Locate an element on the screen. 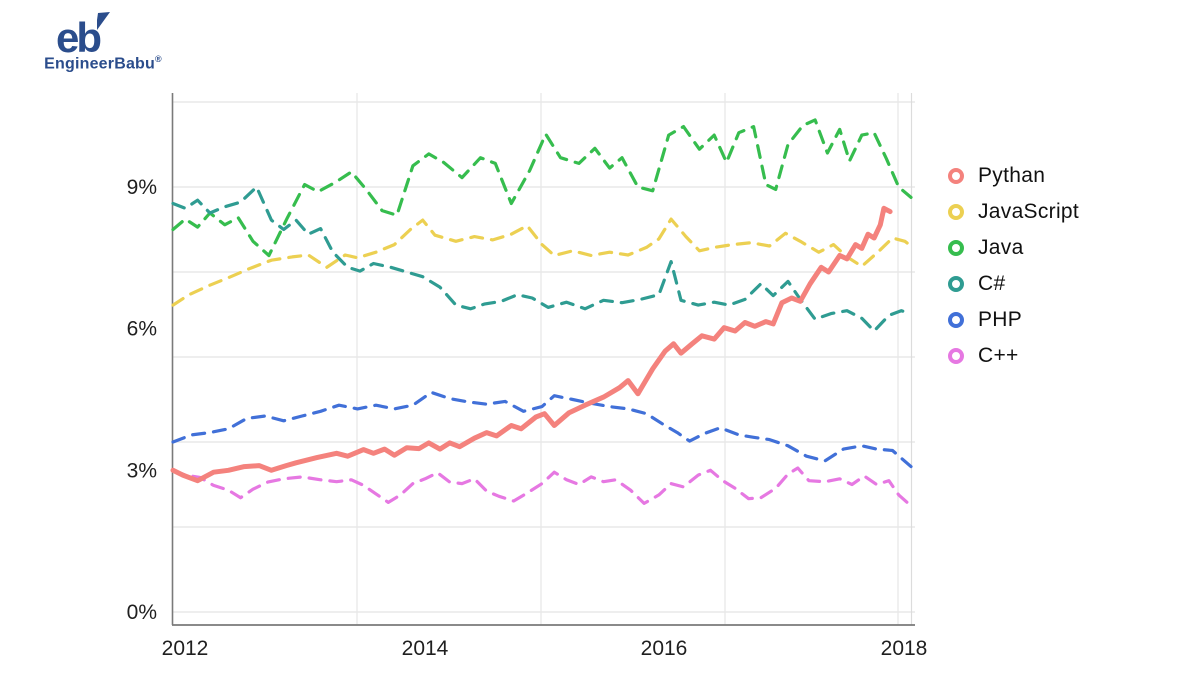 This screenshot has width=1200, height=678. legend-item-csharp: C# is located at coordinates (1013, 284).